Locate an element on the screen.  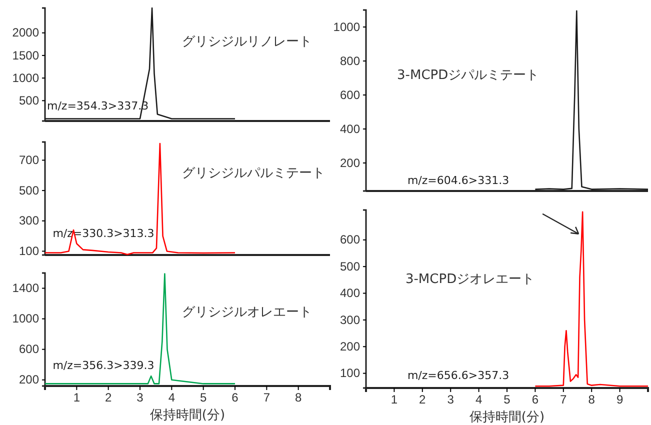
text: グリシジルパルミテート is located at coordinates (253, 174).